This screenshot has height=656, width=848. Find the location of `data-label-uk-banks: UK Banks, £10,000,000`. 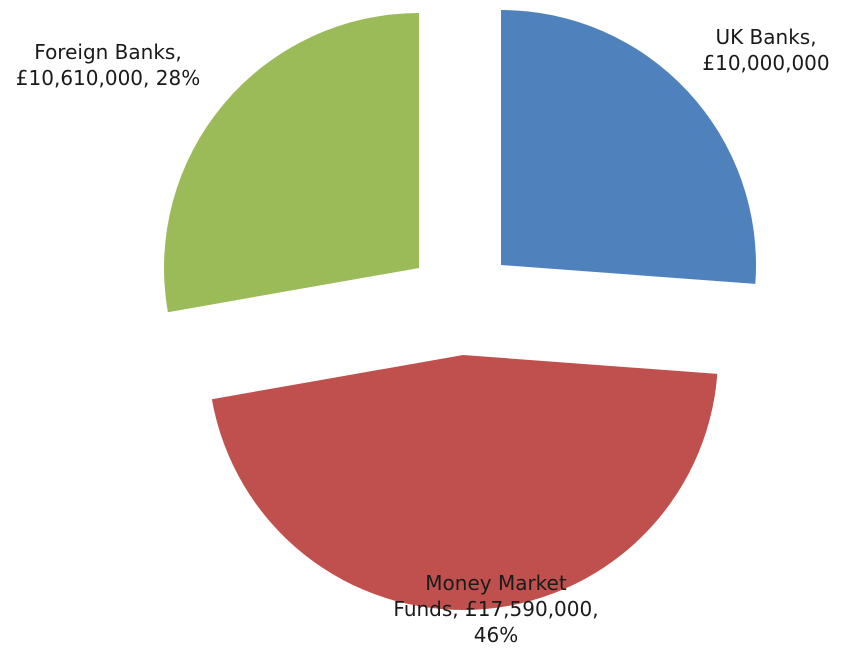

data-label-uk-banks: UK Banks, £10,000,000 is located at coordinates (765, 50).